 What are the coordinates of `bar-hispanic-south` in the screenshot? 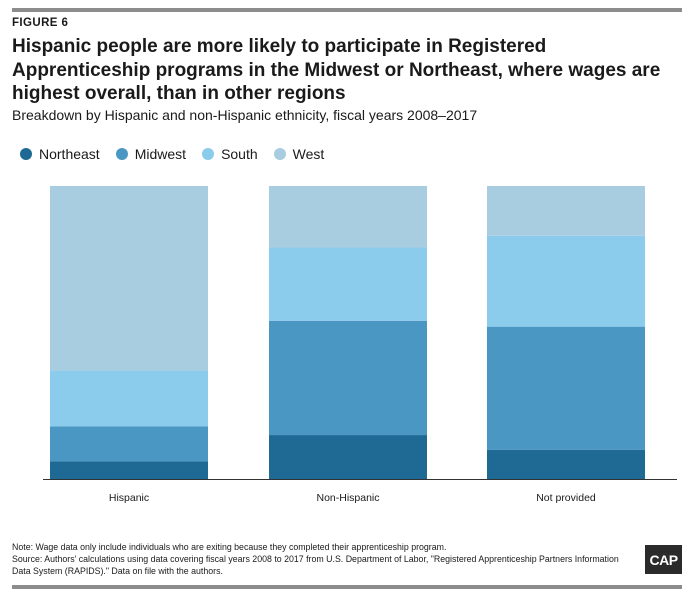 It's located at (129, 398).